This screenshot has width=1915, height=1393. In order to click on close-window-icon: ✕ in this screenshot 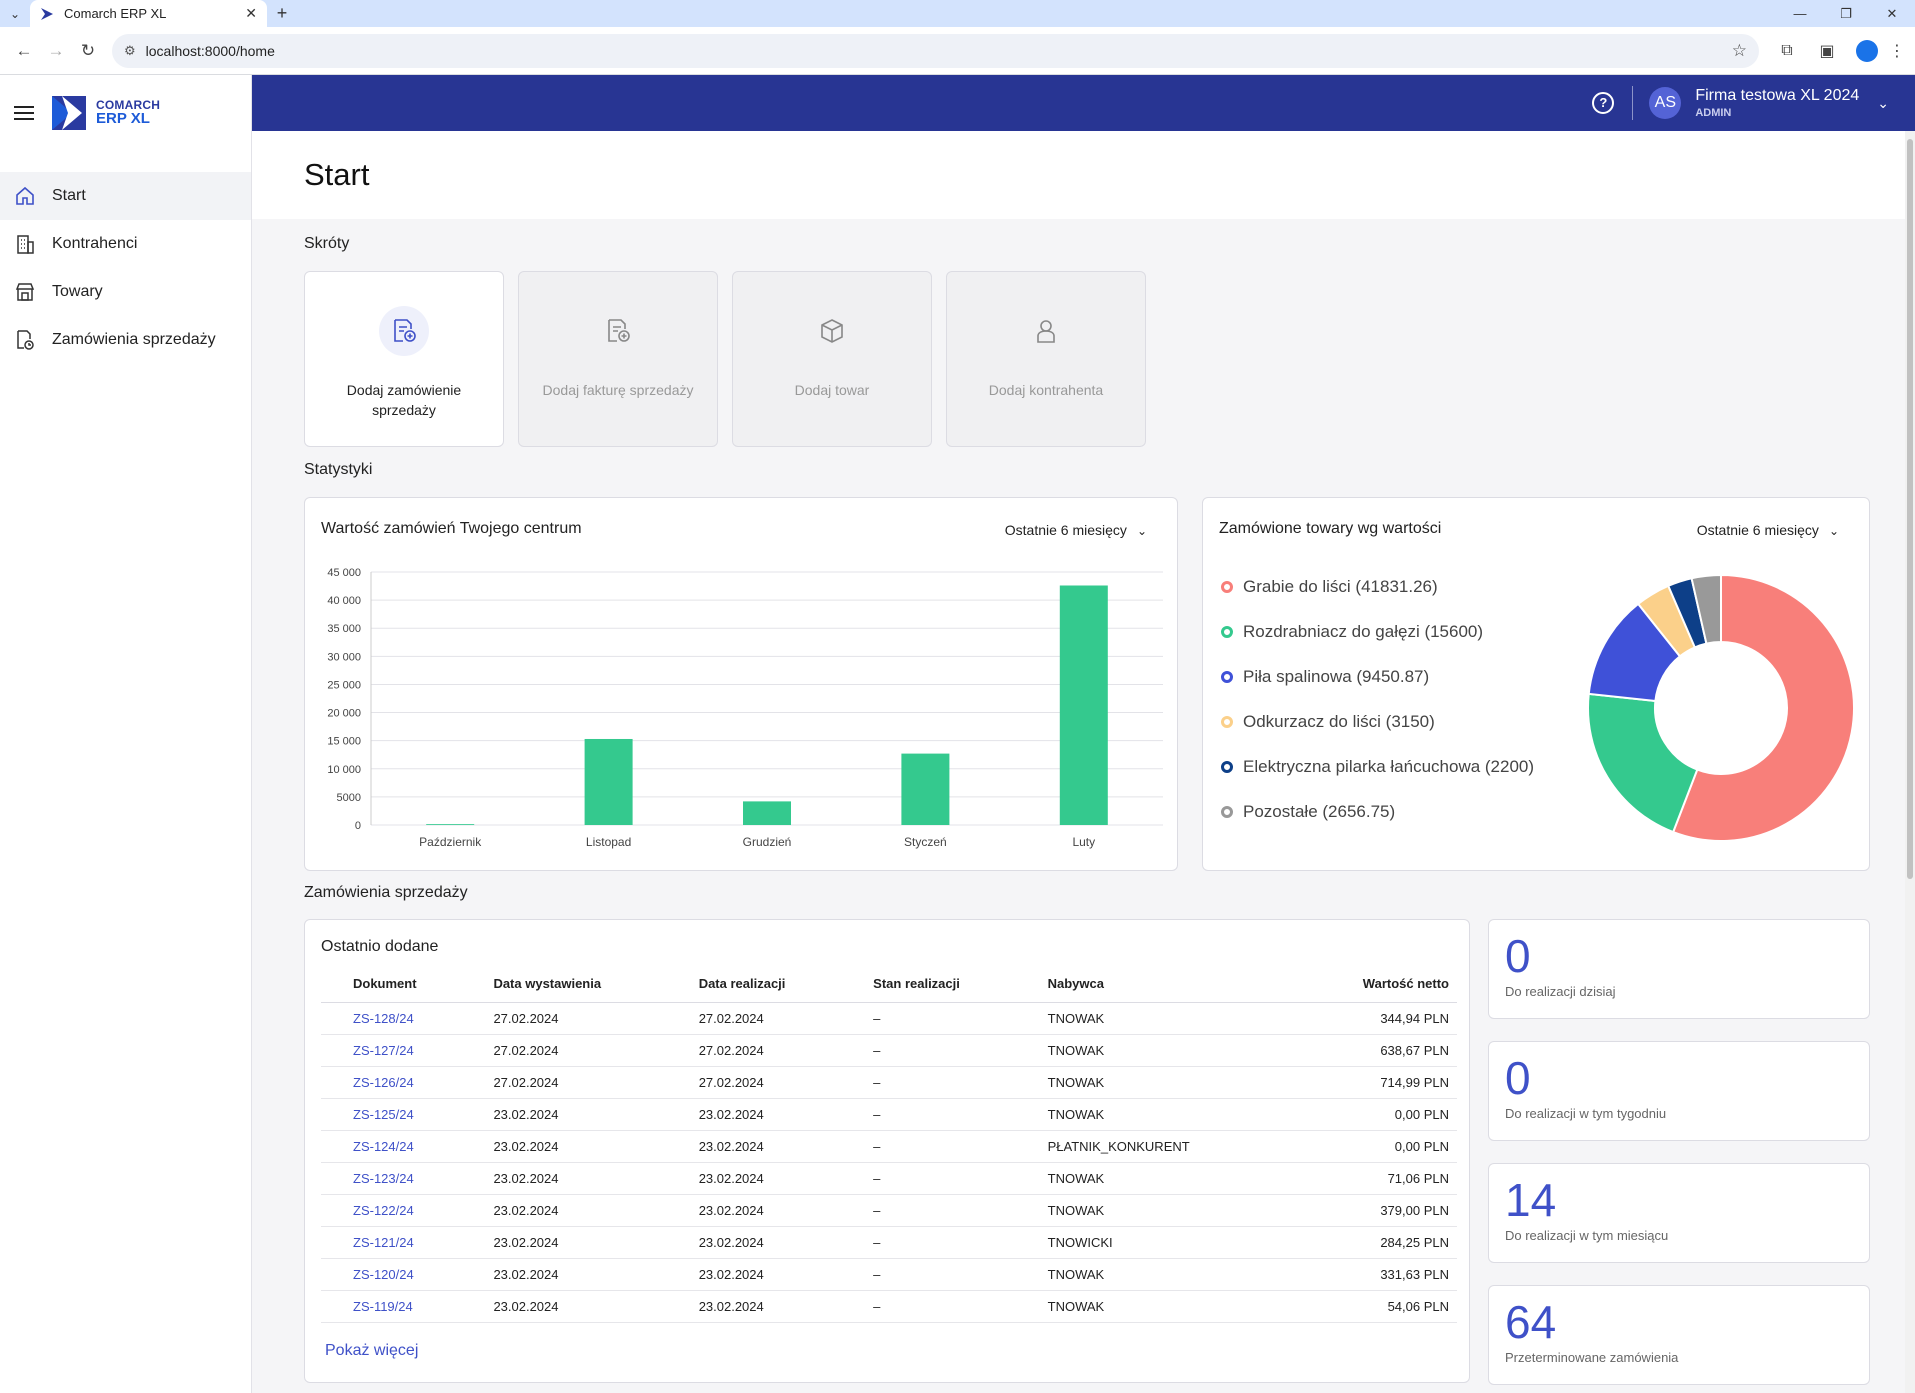, I will do `click(1892, 13)`.